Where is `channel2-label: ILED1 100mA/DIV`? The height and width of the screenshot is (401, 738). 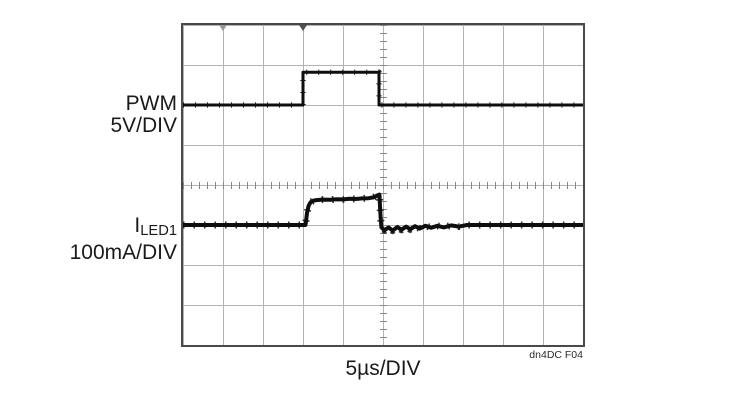
channel2-label: ILED1 100mA/DIV is located at coordinates (88, 239).